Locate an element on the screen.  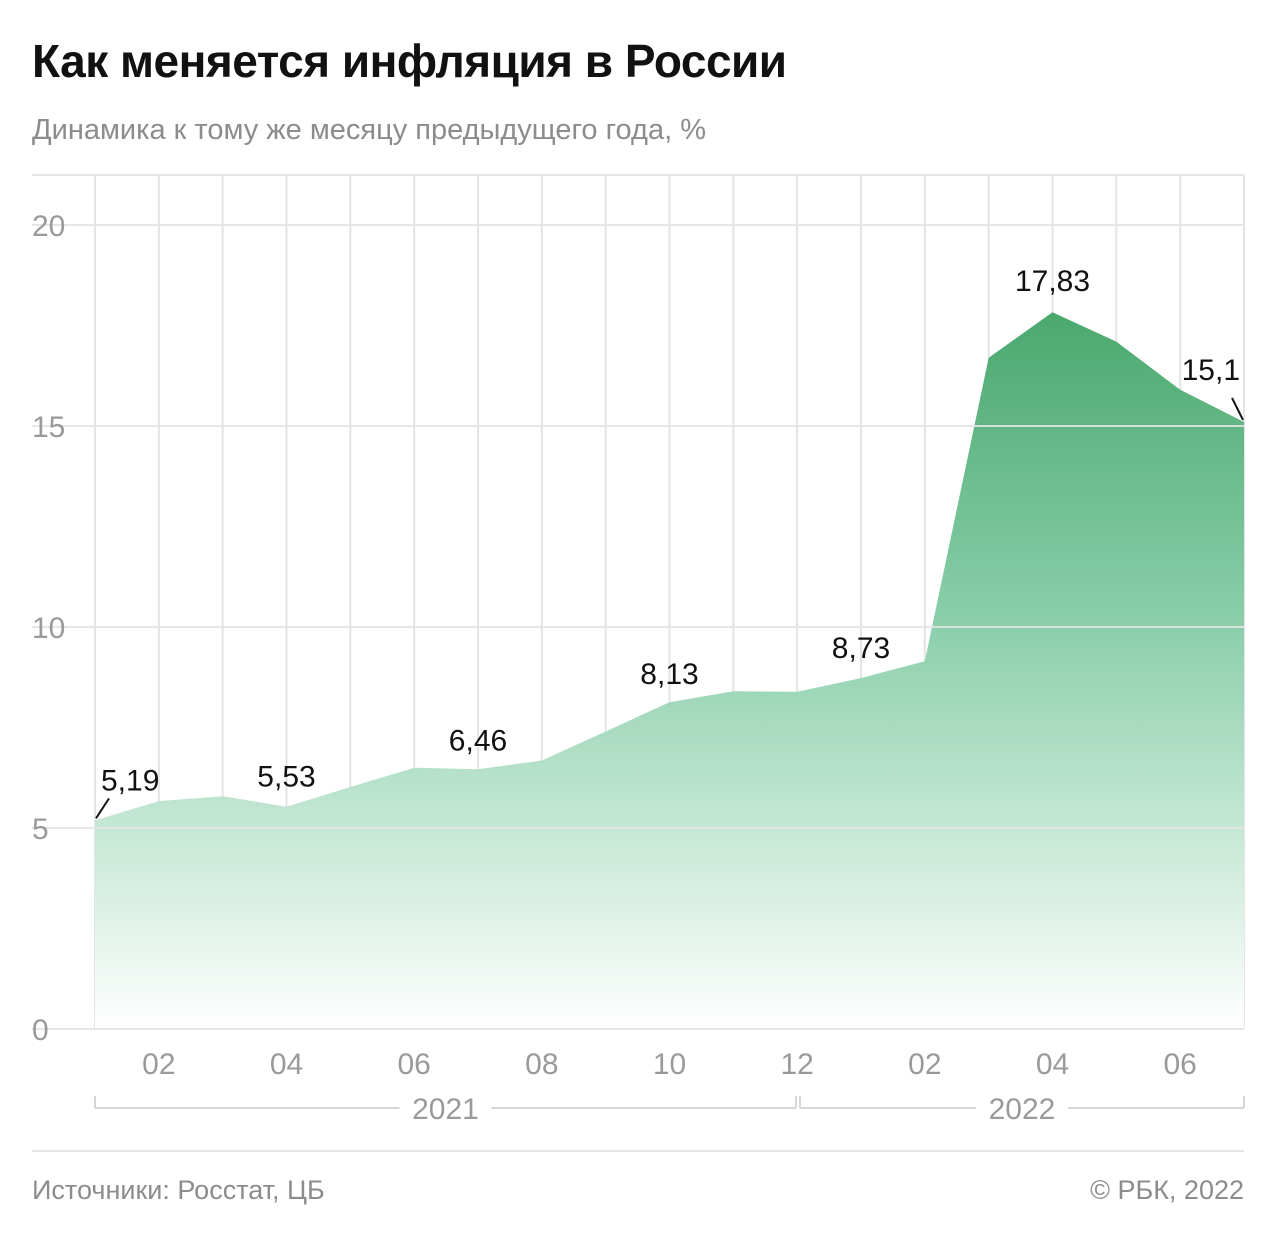
x-tick-label: 10 is located at coordinates (669, 1064).